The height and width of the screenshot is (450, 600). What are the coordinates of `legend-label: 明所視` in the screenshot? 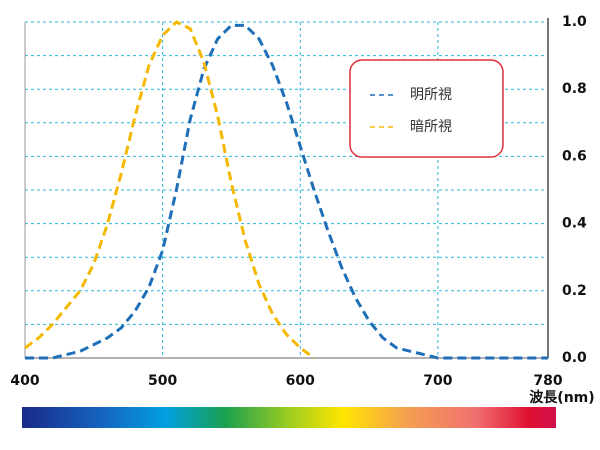 It's located at (431, 95).